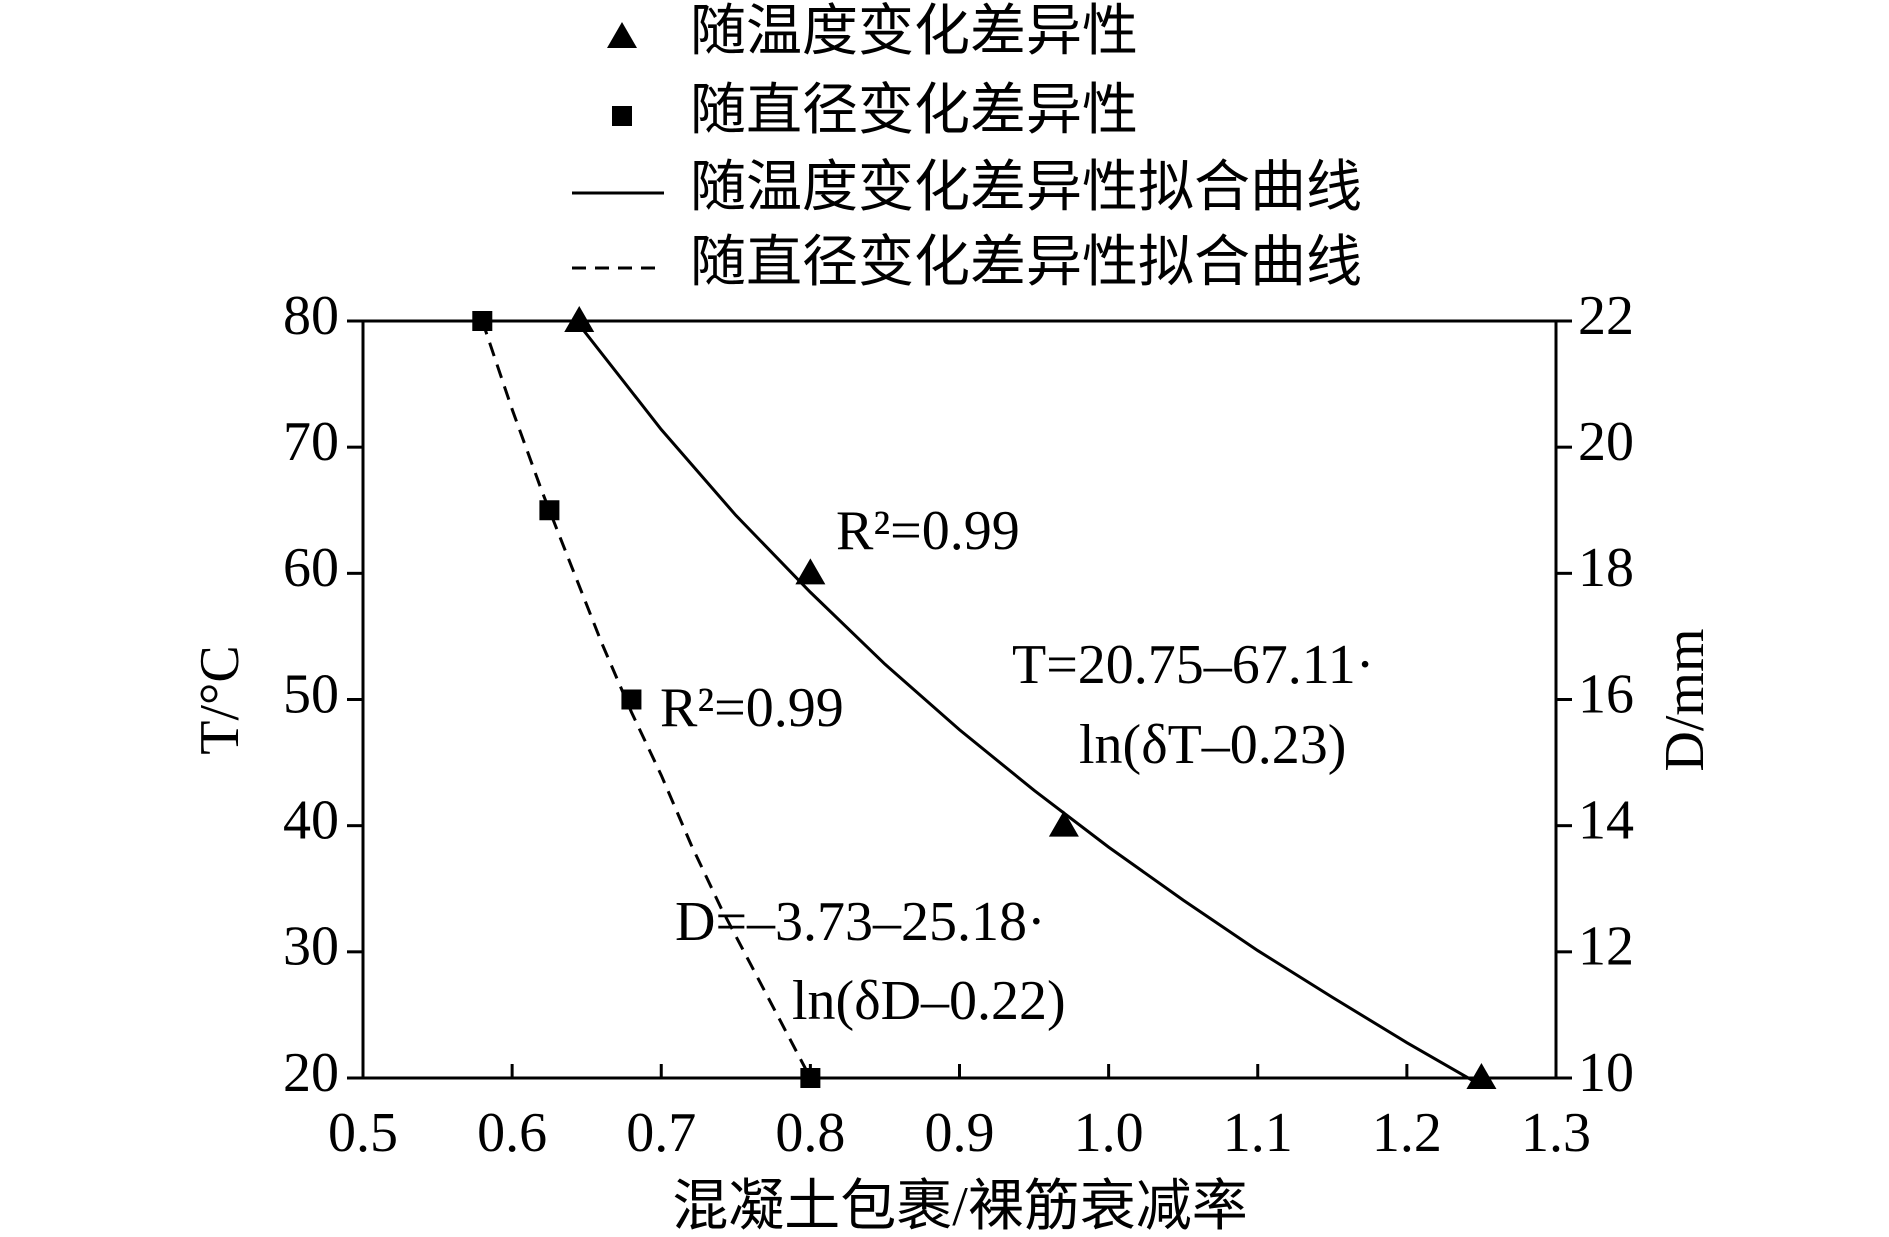 The height and width of the screenshot is (1237, 1889). Describe the element at coordinates (363, 1133) in the screenshot. I see `x-tick-label: 0.5` at that location.